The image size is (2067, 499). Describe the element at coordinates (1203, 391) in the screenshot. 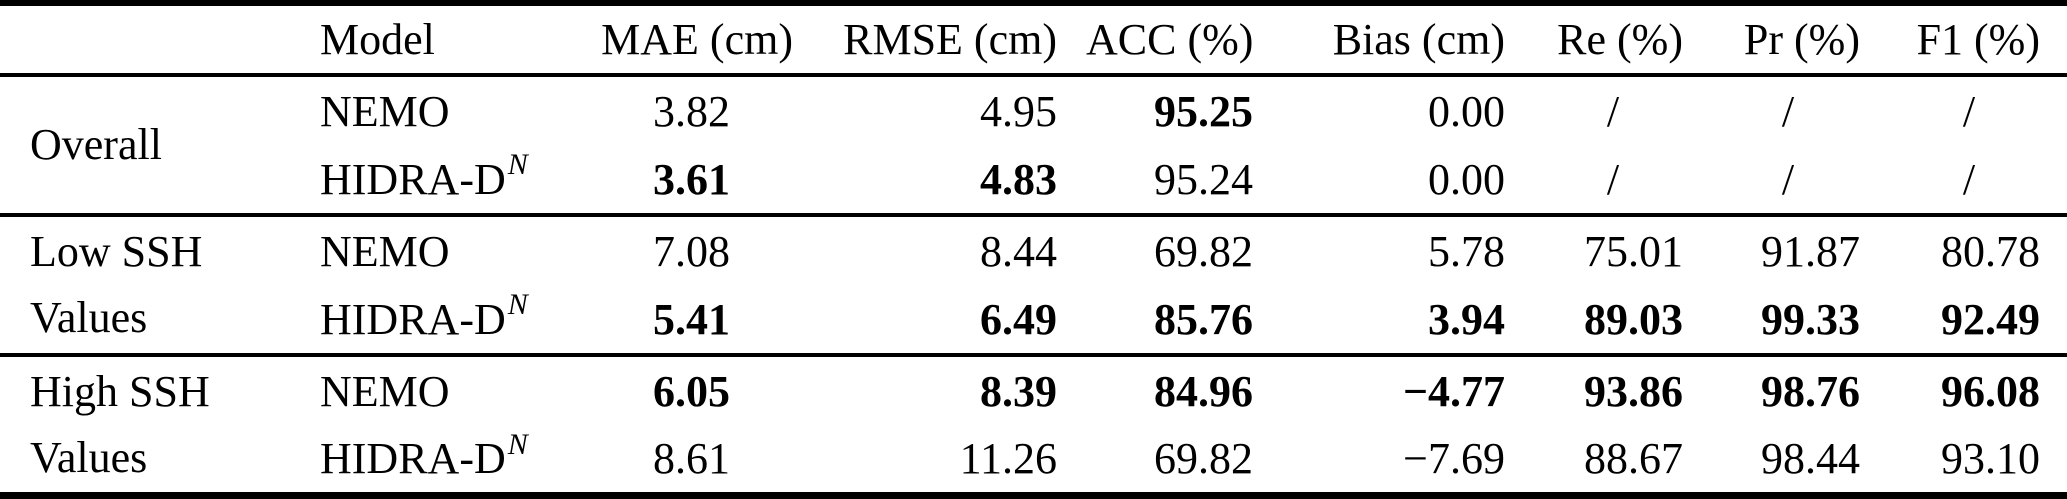

I see `value-cell-acc: 84.96` at that location.